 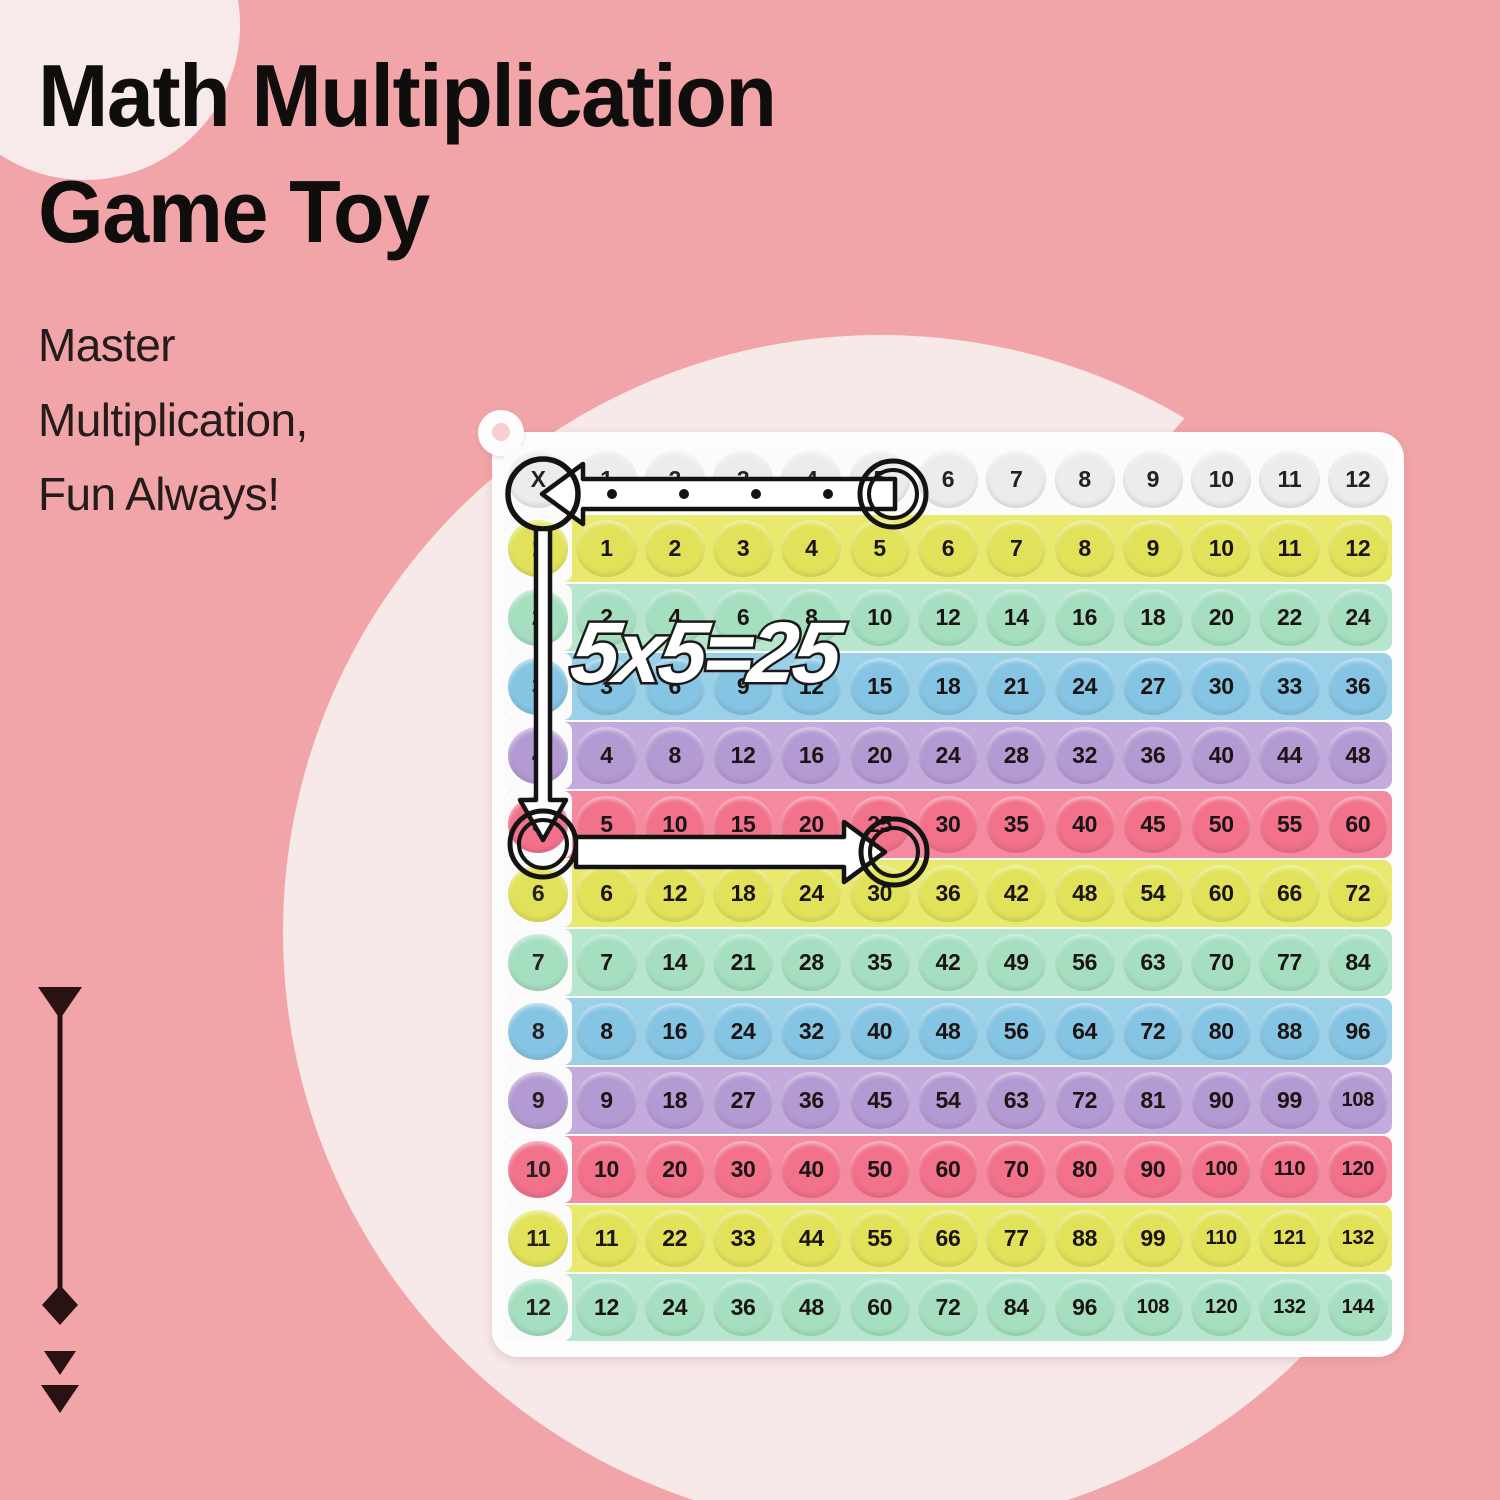 What do you see at coordinates (1221, 548) in the screenshot?
I see `product-cell-1x10: 10` at bounding box center [1221, 548].